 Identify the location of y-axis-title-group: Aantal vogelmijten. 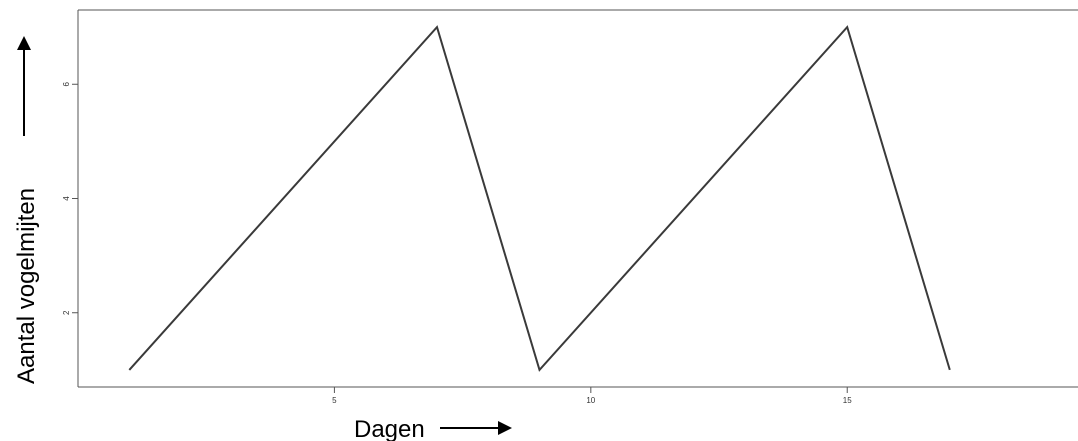
(26, 210).